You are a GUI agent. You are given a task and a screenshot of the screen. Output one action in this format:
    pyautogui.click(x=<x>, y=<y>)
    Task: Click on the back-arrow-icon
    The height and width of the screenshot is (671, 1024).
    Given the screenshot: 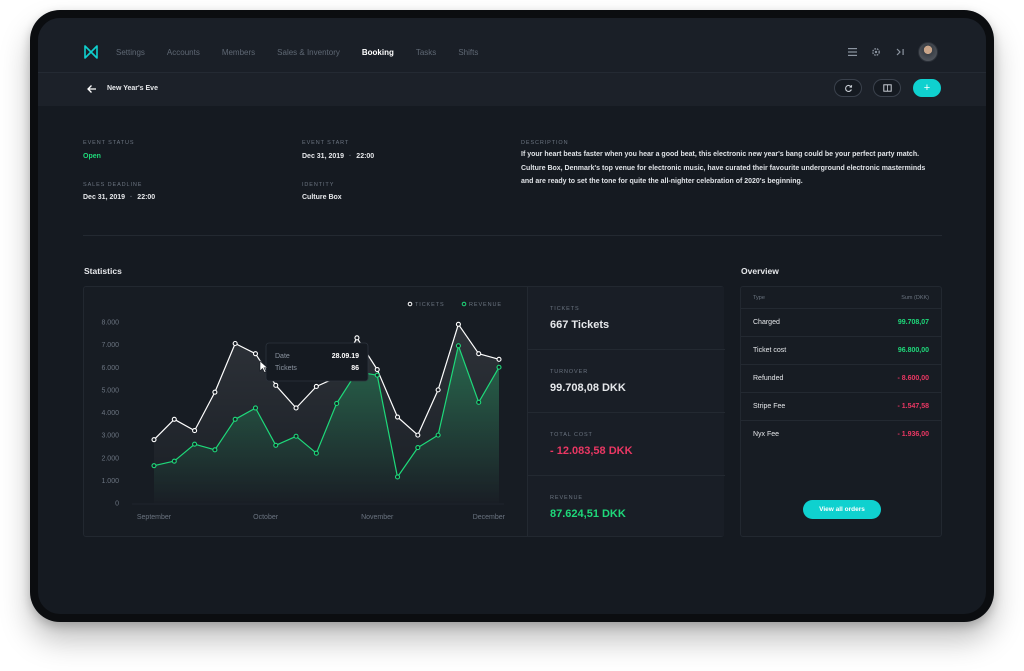 What is the action you would take?
    pyautogui.click(x=92, y=89)
    